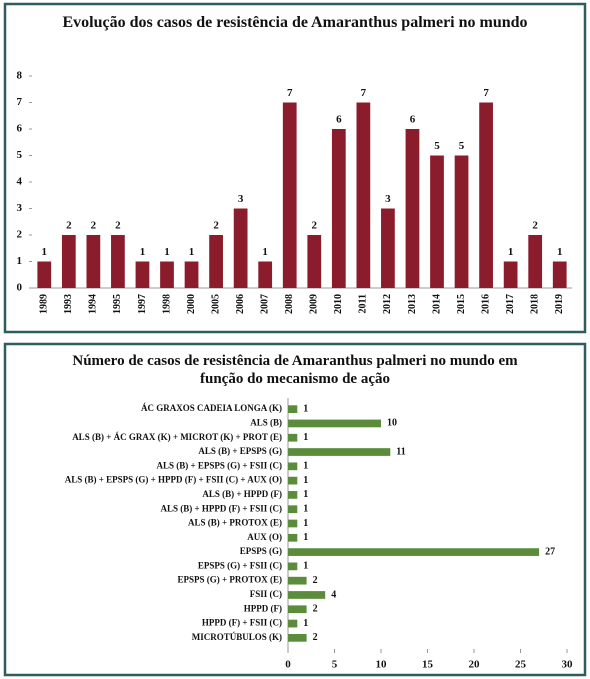 Image resolution: width=590 pixels, height=679 pixels. I want to click on data-label: 3, so click(241, 199).